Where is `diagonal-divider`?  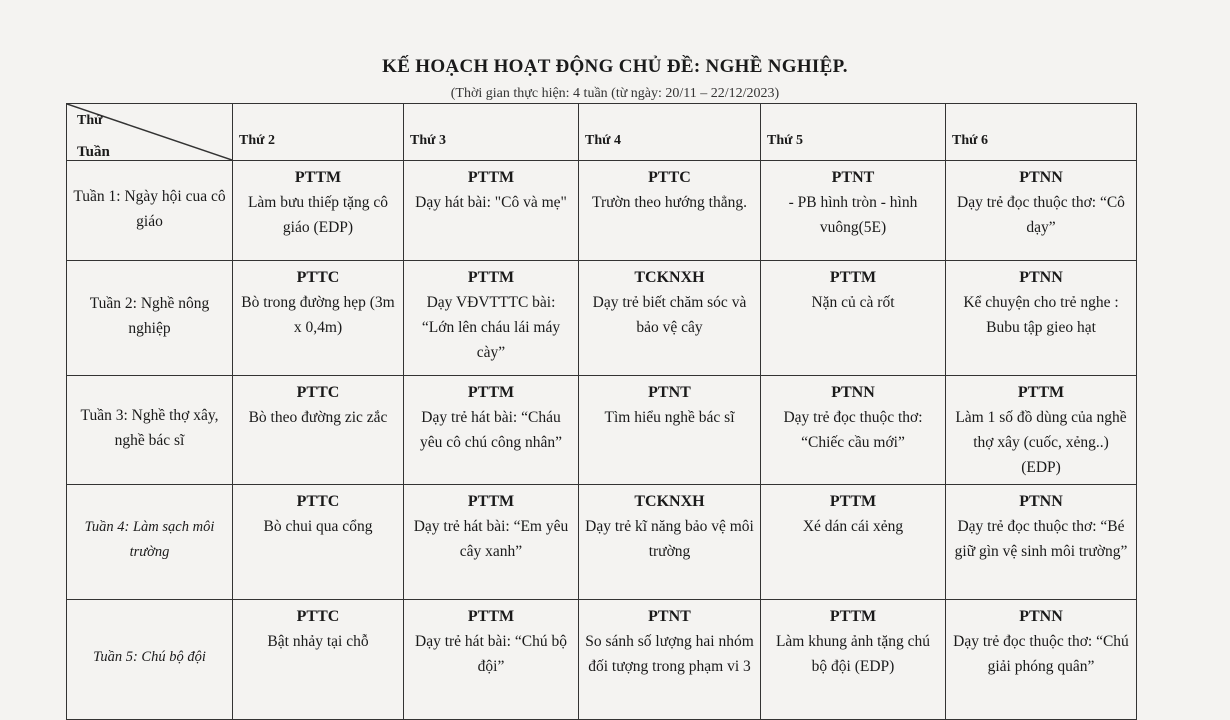
diagonal-divider is located at coordinates (149, 132).